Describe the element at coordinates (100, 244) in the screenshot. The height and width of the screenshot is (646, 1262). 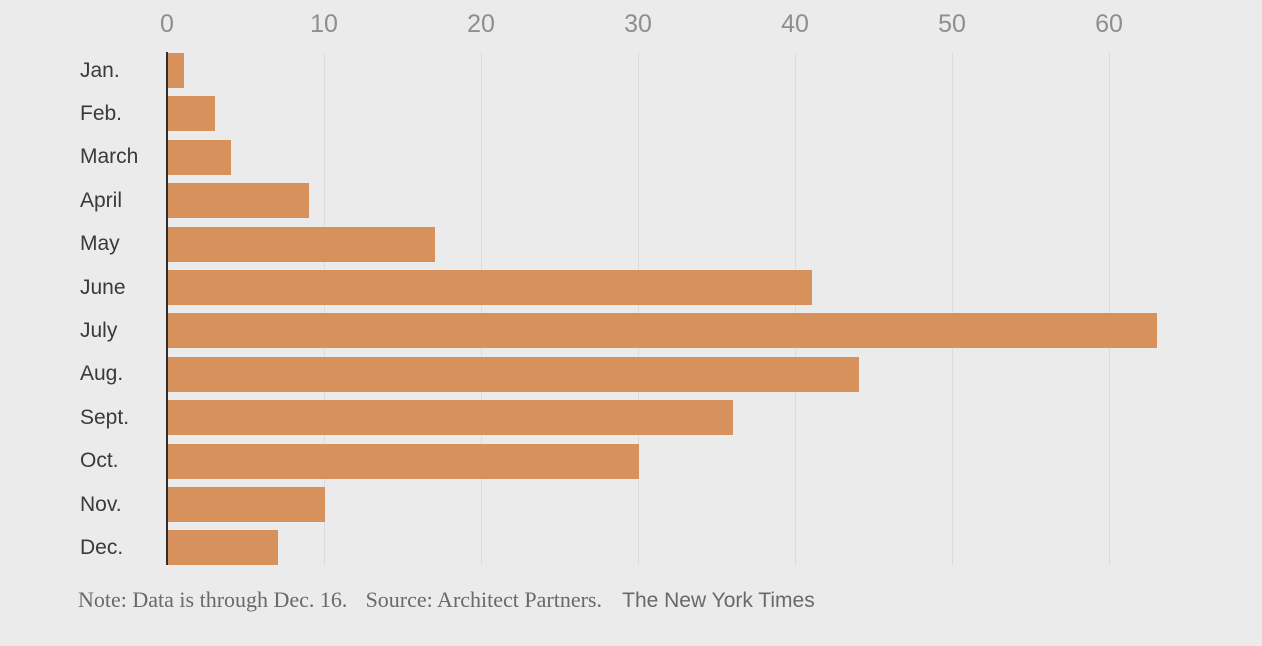
I see `category-label-may: May` at that location.